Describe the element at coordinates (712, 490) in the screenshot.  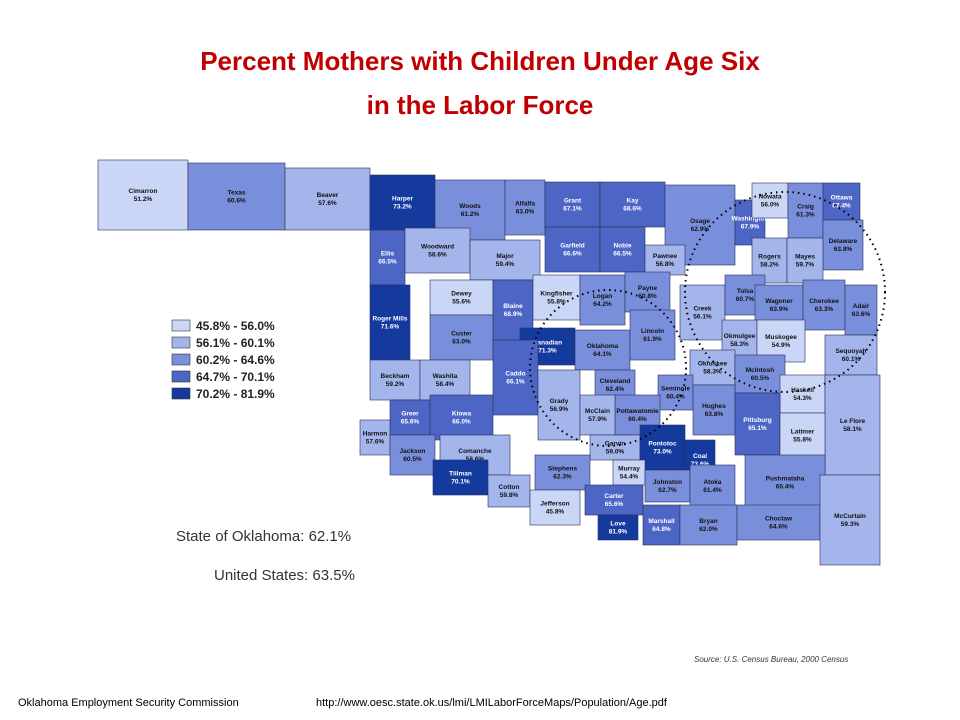
I see `county-value: 61.4%` at that location.